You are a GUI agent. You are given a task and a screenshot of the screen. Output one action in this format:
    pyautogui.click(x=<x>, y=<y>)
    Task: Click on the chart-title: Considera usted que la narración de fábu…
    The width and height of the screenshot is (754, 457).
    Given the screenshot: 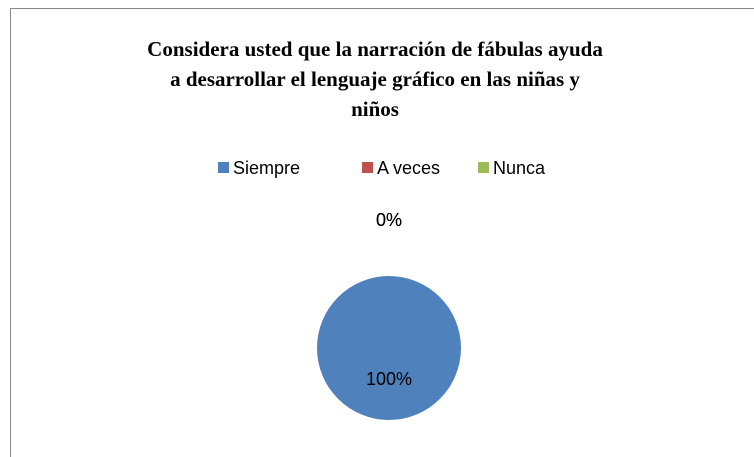 What is the action you would take?
    pyautogui.click(x=375, y=49)
    